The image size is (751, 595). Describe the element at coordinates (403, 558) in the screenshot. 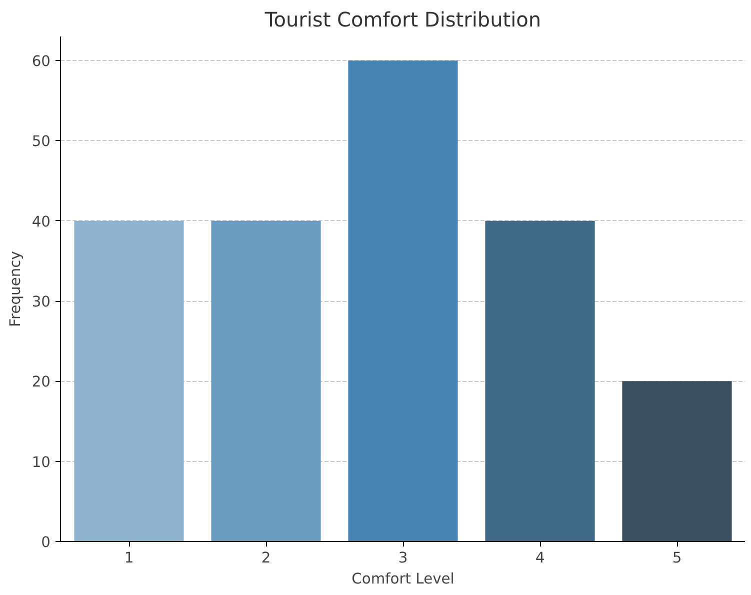

I see `x-tick-label: 3` at that location.